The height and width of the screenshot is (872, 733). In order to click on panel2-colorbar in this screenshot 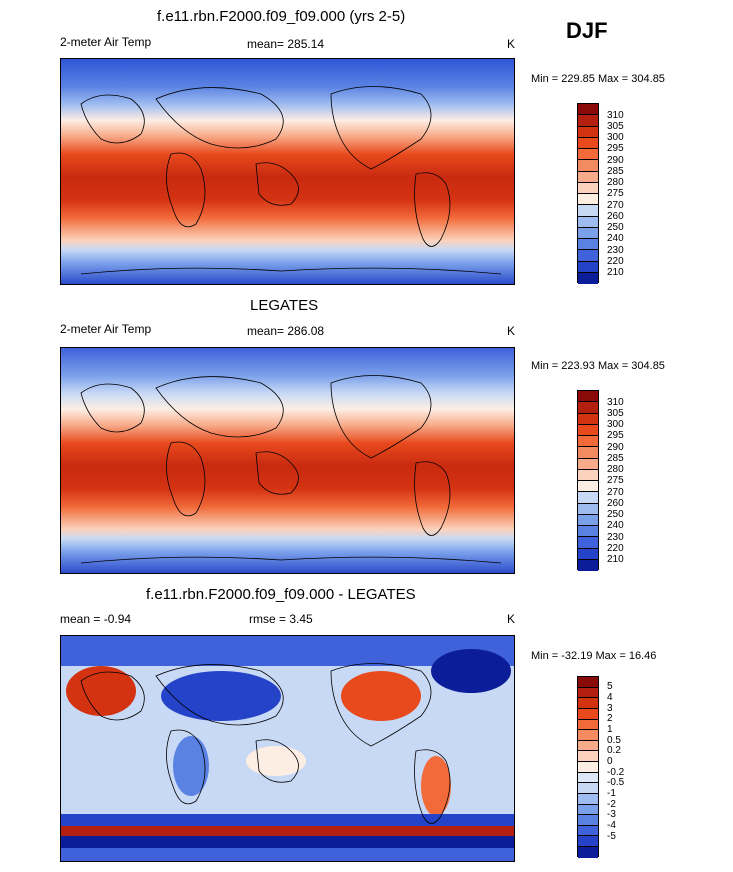, I will do `click(588, 480)`.